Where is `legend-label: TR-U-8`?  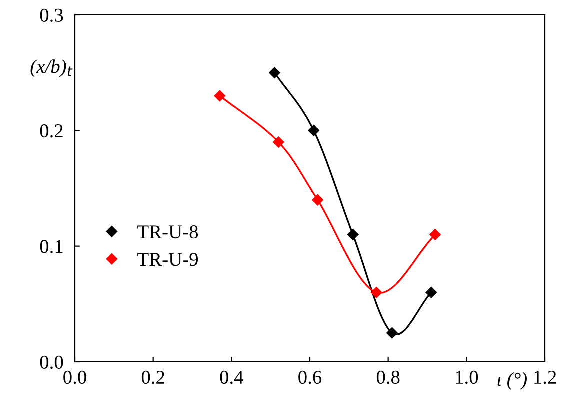 legend-label: TR-U-8 is located at coordinates (168, 232).